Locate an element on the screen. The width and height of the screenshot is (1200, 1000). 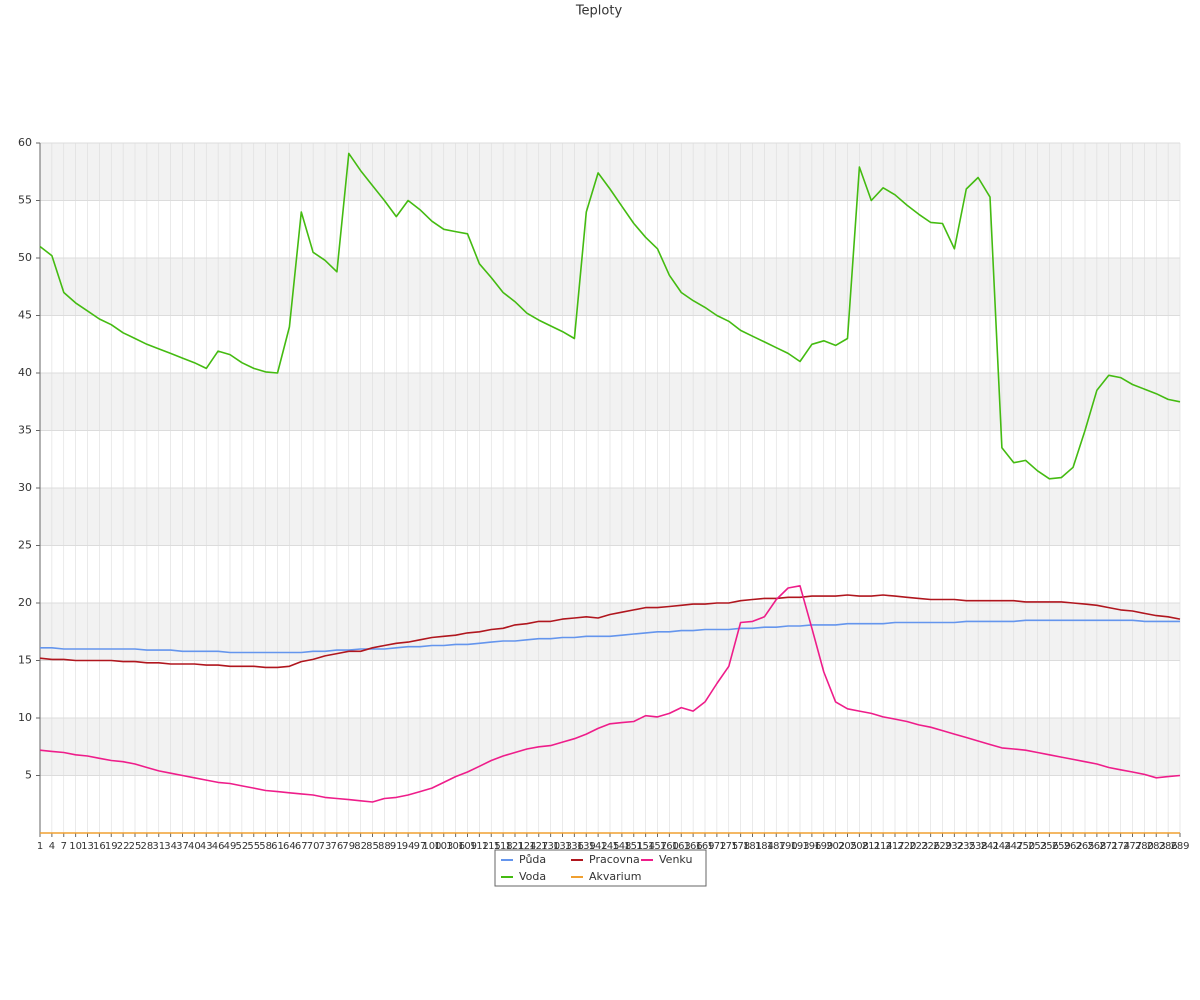
x-tick-label: 85 is located at coordinates (372, 846).